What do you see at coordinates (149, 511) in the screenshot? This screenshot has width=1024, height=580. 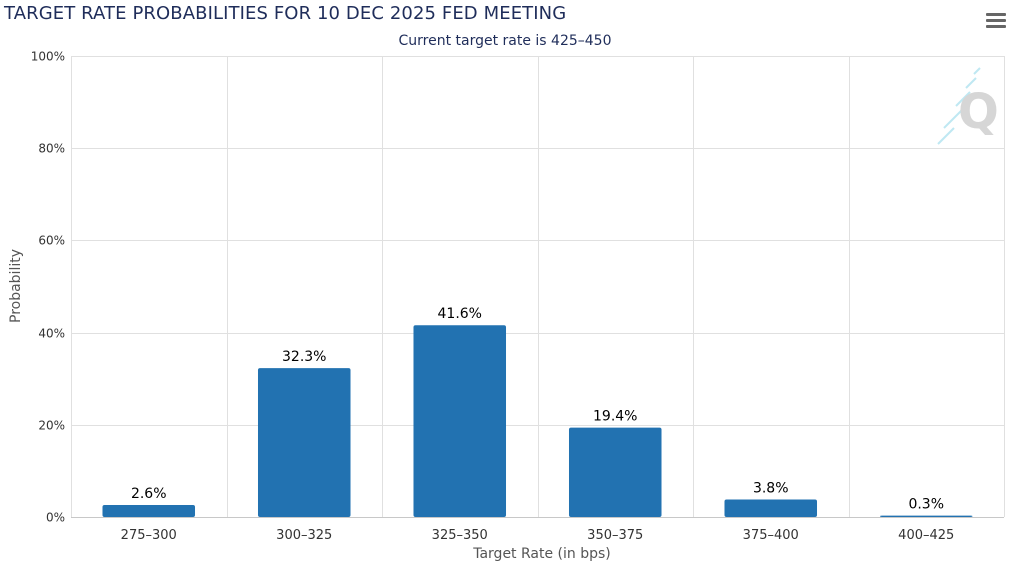 I see `bar-275–300` at bounding box center [149, 511].